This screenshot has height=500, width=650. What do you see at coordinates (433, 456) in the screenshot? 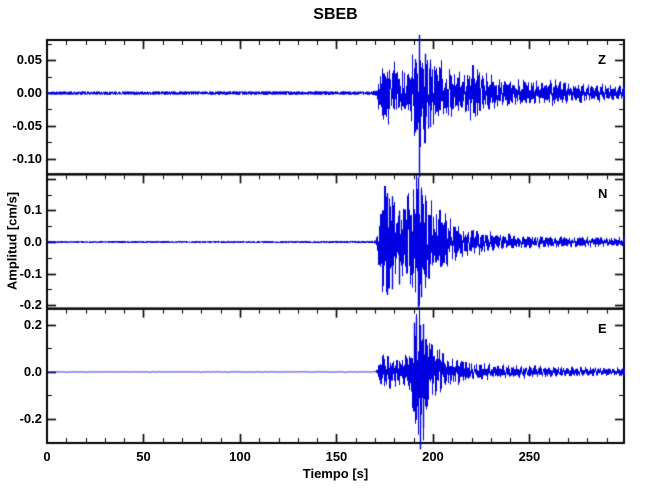
I see `x-tick-label: 200` at bounding box center [433, 456].